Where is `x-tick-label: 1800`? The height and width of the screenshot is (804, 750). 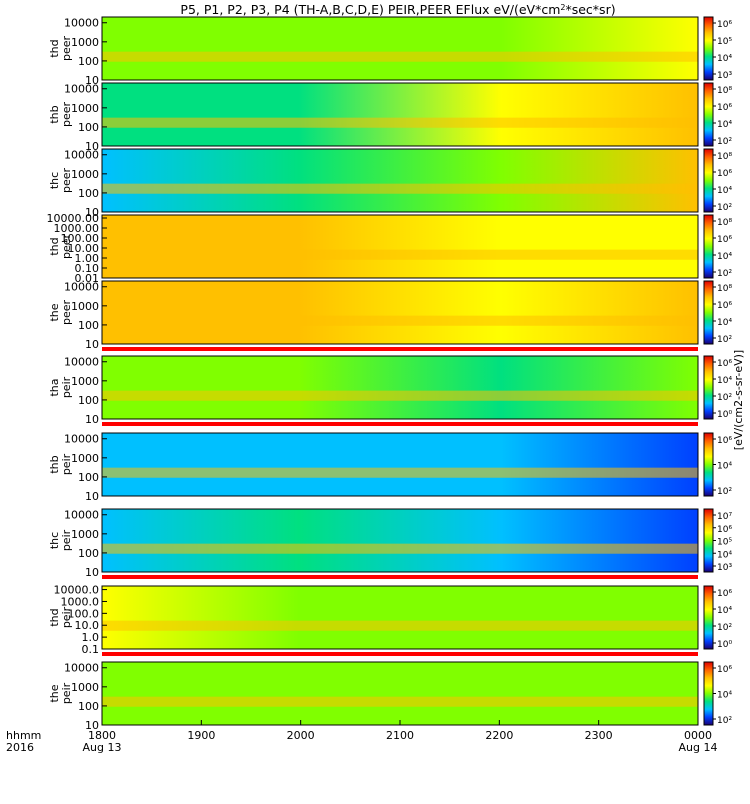
x-tick-label: 1800 is located at coordinates (102, 735).